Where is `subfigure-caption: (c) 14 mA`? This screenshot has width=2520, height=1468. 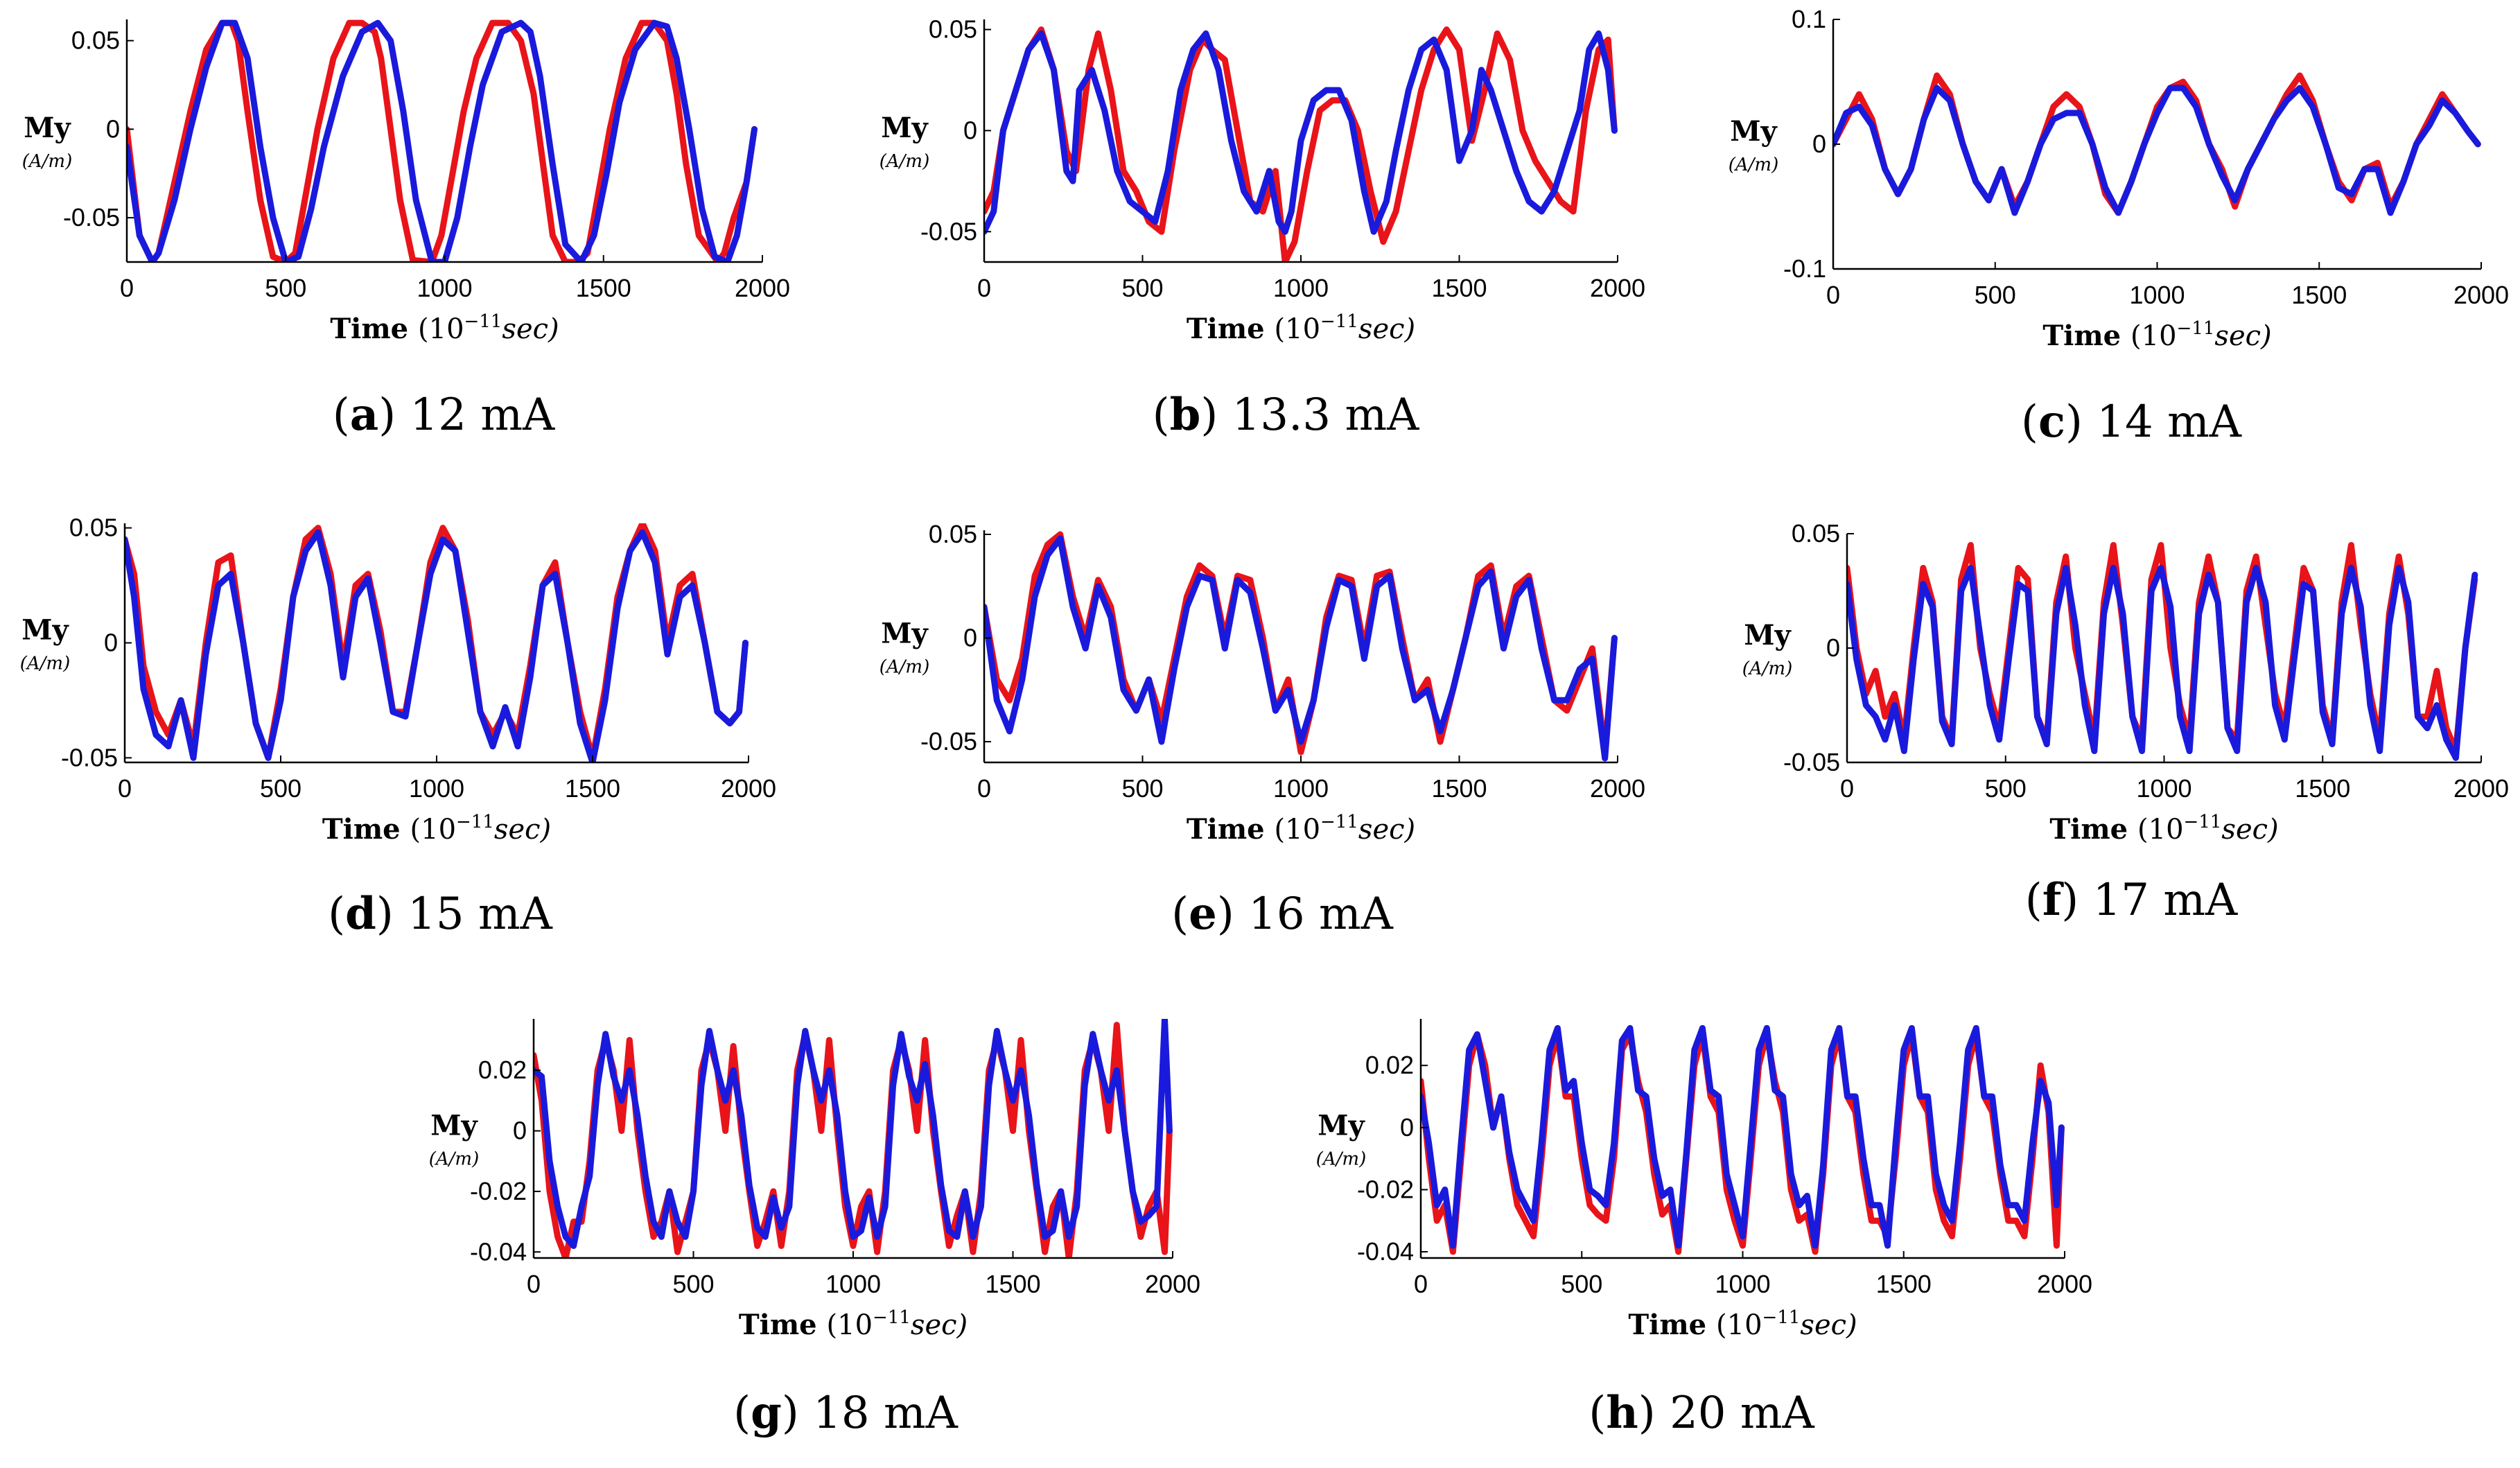 subfigure-caption: (c) 14 mA is located at coordinates (2131, 422).